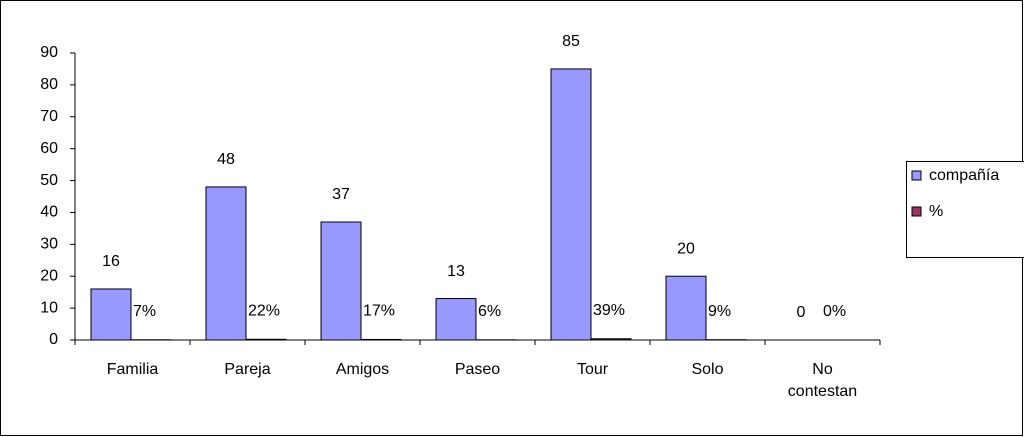 Image resolution: width=1024 pixels, height=437 pixels. I want to click on data-label: 39%, so click(609, 310).